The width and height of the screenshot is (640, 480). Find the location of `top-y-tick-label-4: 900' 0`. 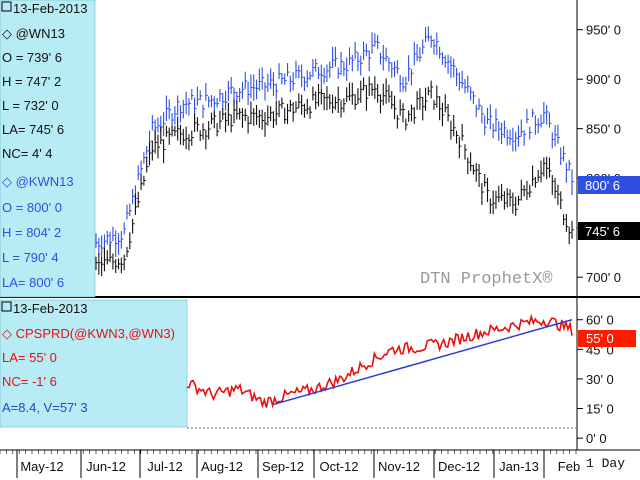

top-y-tick-label-4: 900' 0 is located at coordinates (603, 79).